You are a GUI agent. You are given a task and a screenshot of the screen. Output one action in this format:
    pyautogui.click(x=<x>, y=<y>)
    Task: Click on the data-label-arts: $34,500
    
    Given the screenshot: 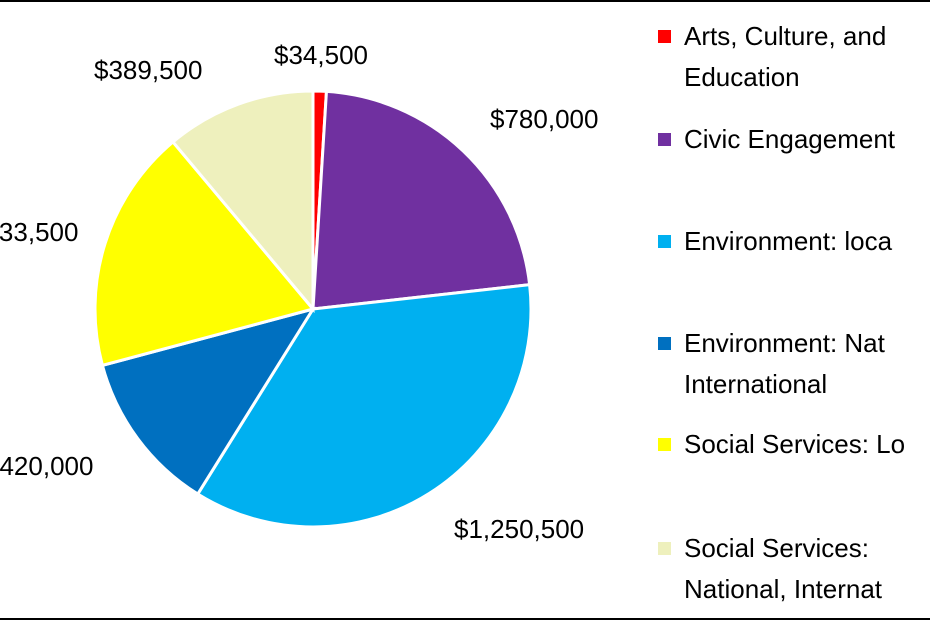 What is the action you would take?
    pyautogui.click(x=321, y=55)
    